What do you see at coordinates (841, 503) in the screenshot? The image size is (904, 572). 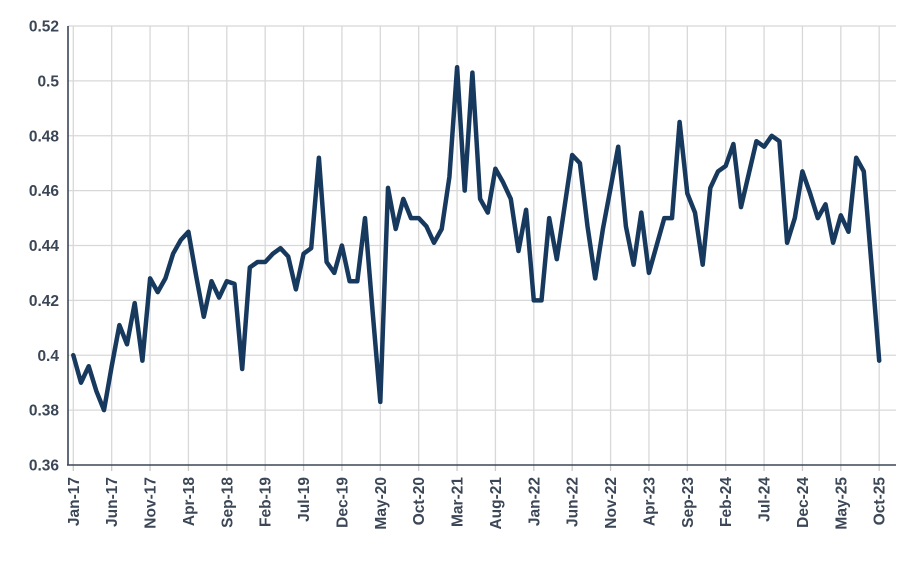 I see `x-tick-label: May-25` at bounding box center [841, 503].